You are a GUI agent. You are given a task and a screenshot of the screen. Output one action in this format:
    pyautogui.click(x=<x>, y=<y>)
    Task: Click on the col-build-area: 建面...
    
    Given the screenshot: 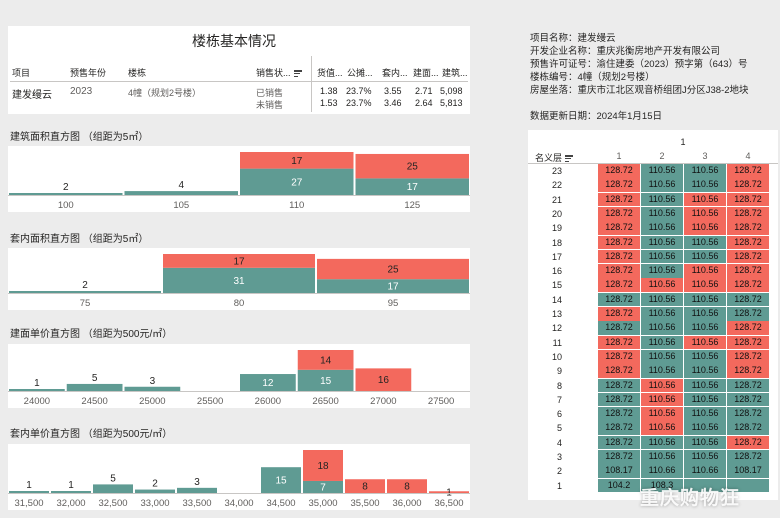 What is the action you would take?
    pyautogui.click(x=426, y=73)
    